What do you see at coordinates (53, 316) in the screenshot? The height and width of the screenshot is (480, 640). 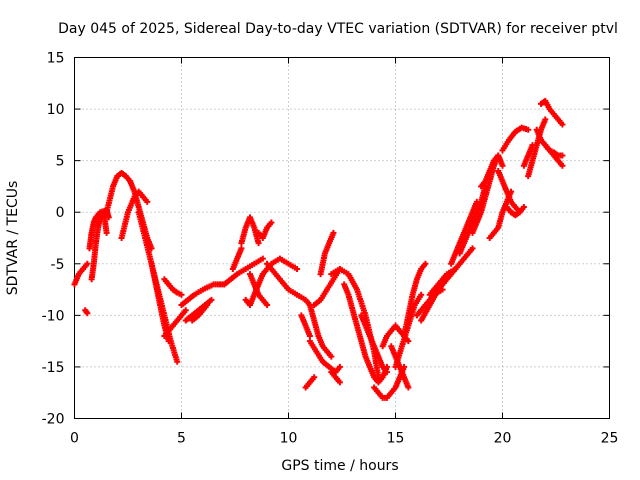 I see `y-tick-label: -10` at bounding box center [53, 316].